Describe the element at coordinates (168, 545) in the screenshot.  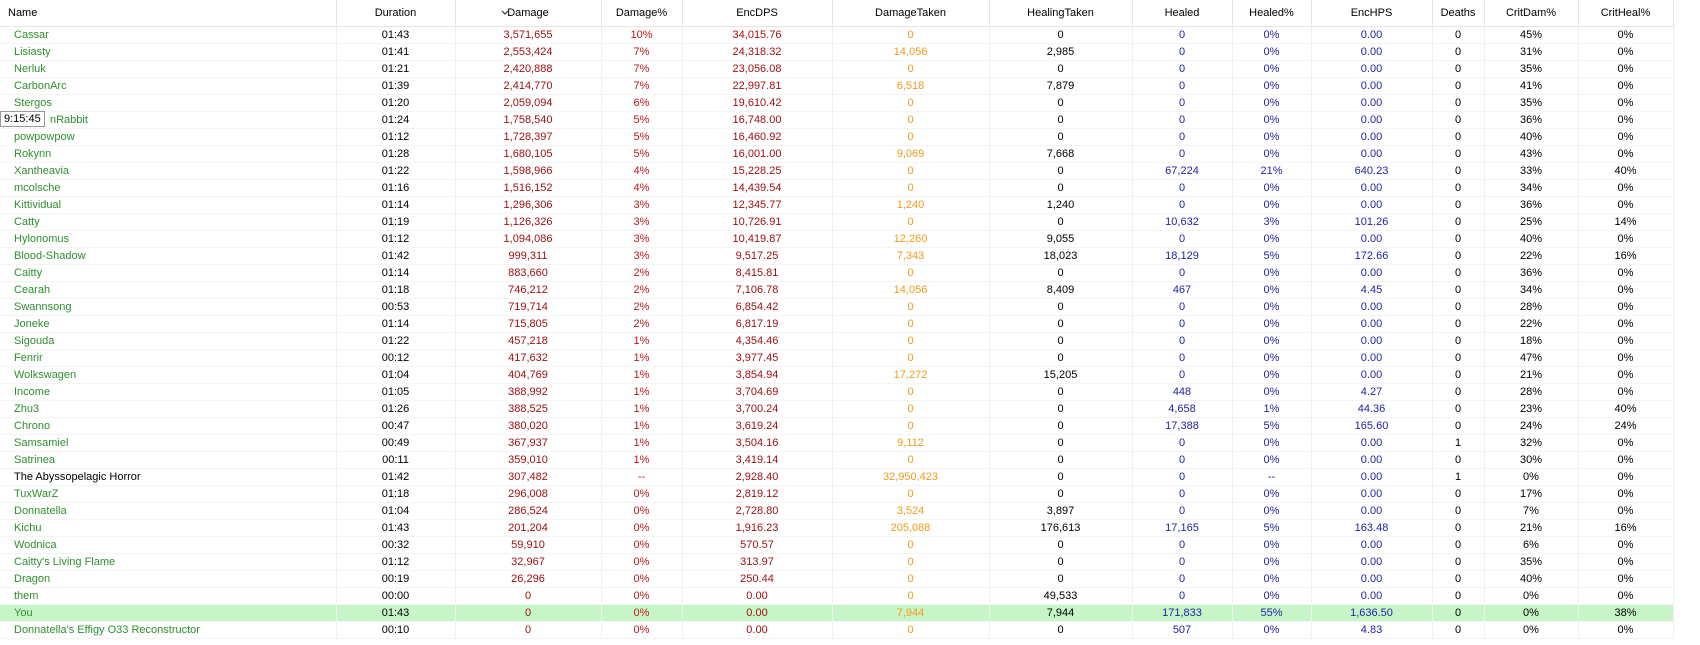
I see `cell: Wodnica` at that location.